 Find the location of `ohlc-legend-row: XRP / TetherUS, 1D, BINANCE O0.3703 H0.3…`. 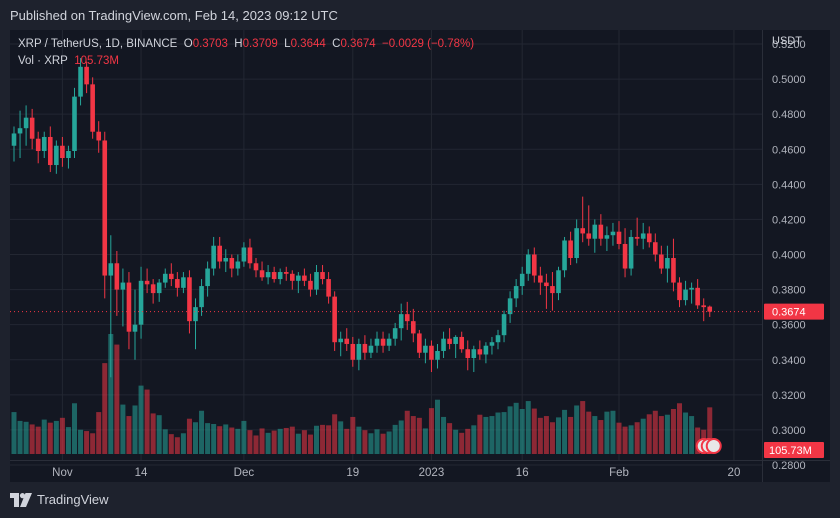

ohlc-legend-row: XRP / TetherUS, 1D, BINANCE O0.3703 H0.3… is located at coordinates (246, 44).